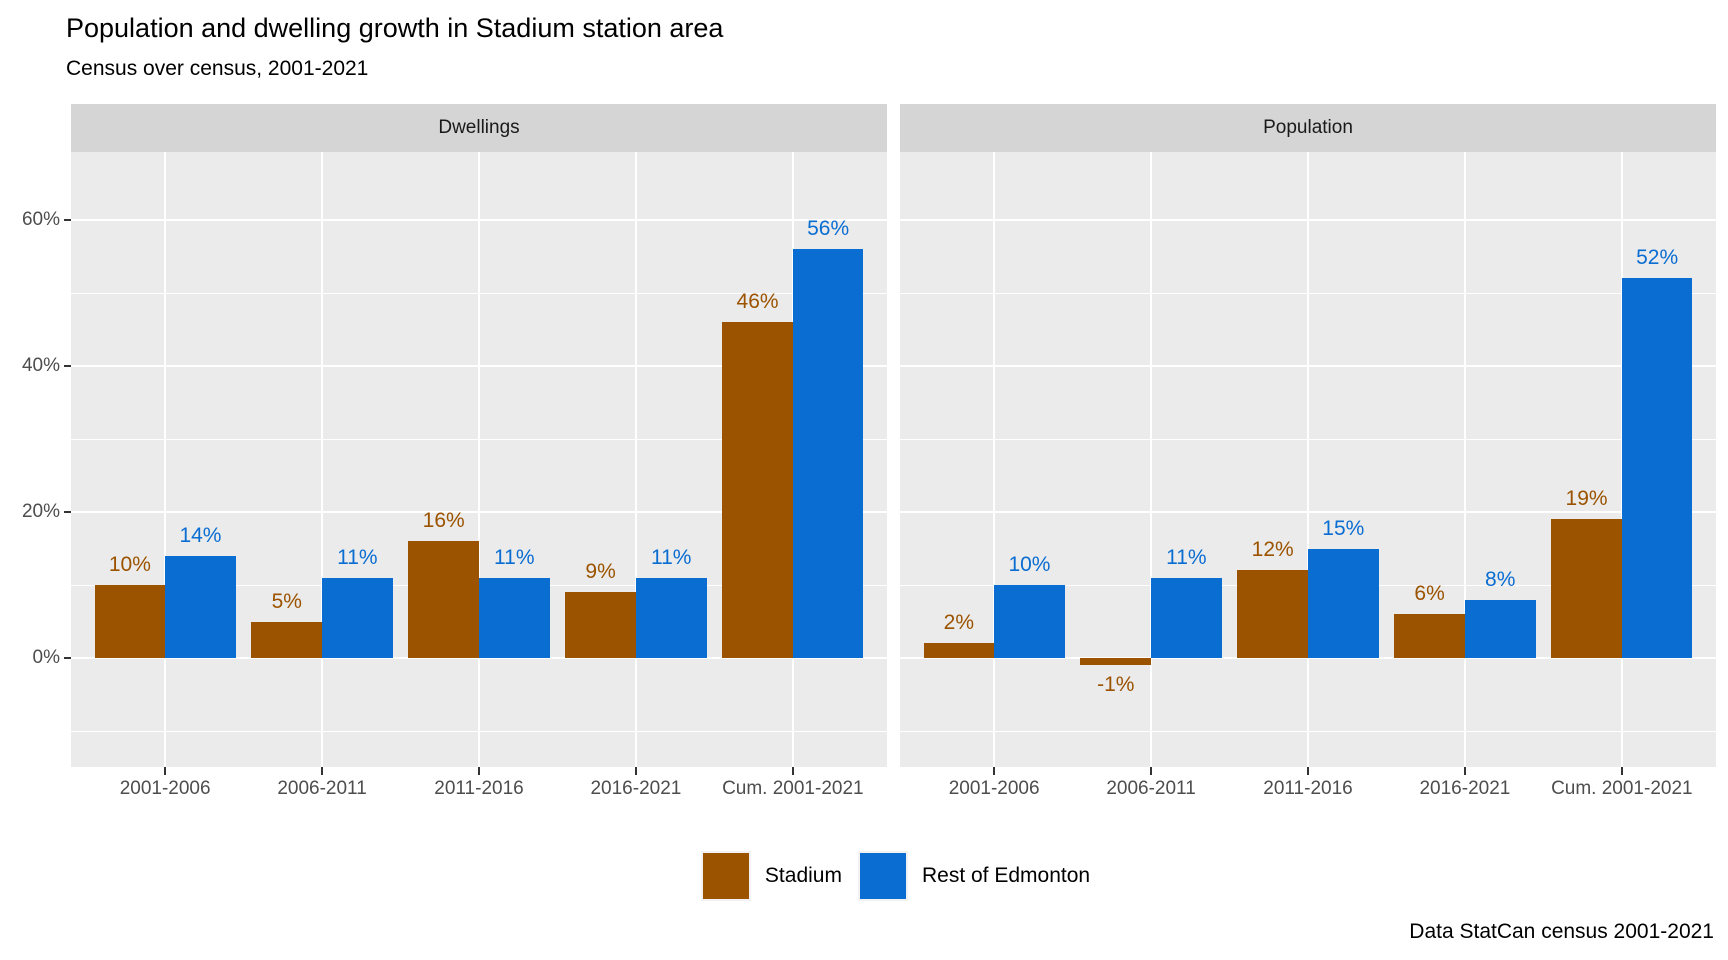  Describe the element at coordinates (1116, 685) in the screenshot. I see `bar-value-label: -1%` at that location.